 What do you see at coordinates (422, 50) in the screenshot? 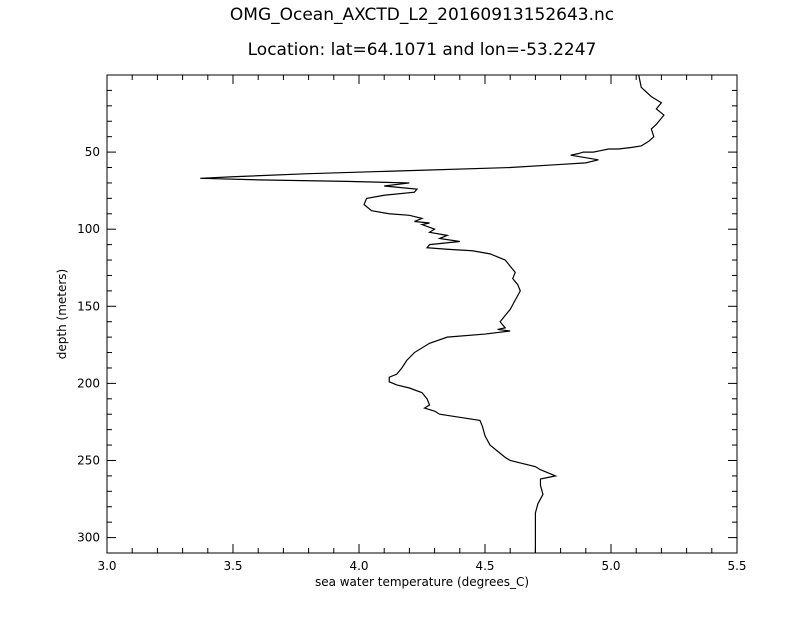
I see `chart-subtitle: Location: lat=64.1071 and lon=-53.2247` at bounding box center [422, 50].